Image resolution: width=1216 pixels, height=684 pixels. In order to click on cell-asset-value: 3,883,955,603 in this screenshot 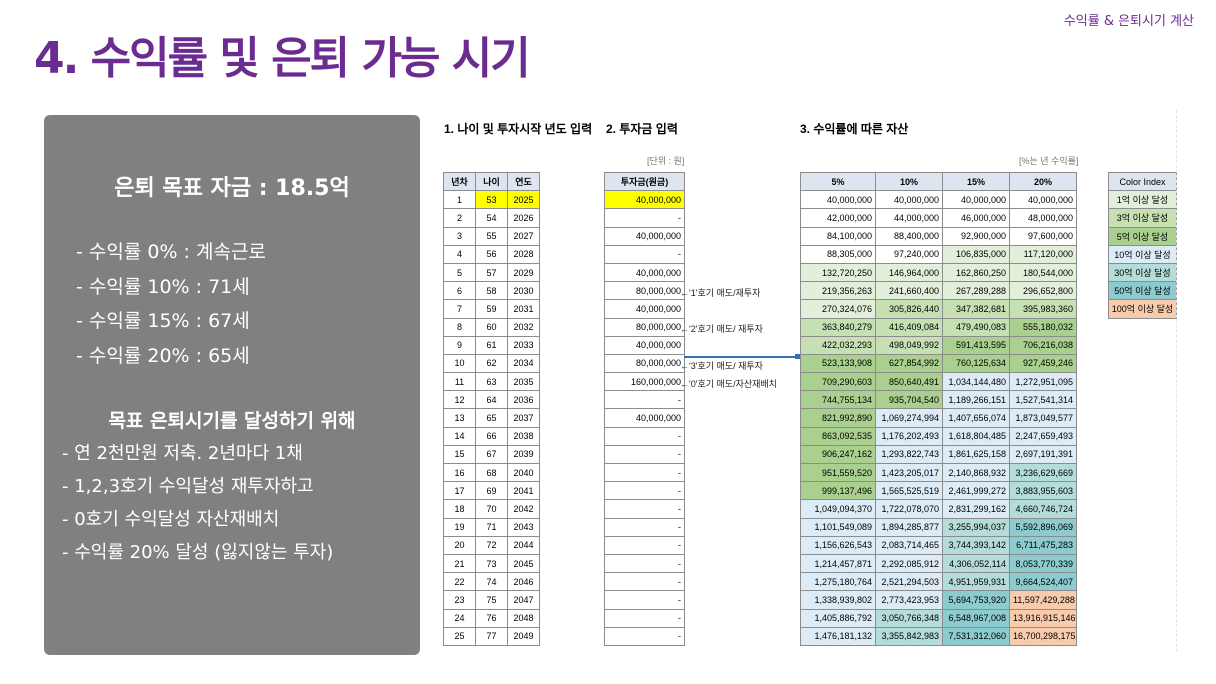, I will do `click(1043, 491)`.